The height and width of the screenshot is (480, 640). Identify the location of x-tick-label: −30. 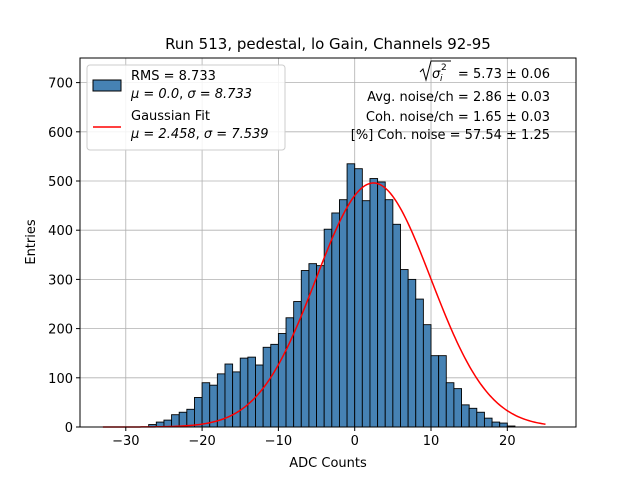
(125, 441).